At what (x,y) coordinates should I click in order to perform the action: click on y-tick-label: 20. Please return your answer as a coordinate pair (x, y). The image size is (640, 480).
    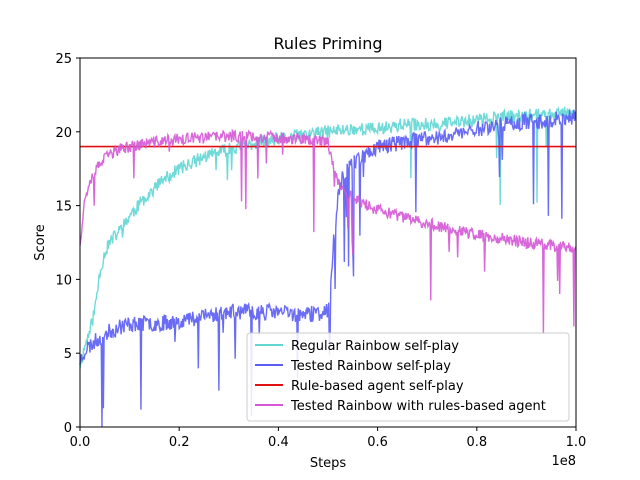
    Looking at the image, I should click on (63, 133).